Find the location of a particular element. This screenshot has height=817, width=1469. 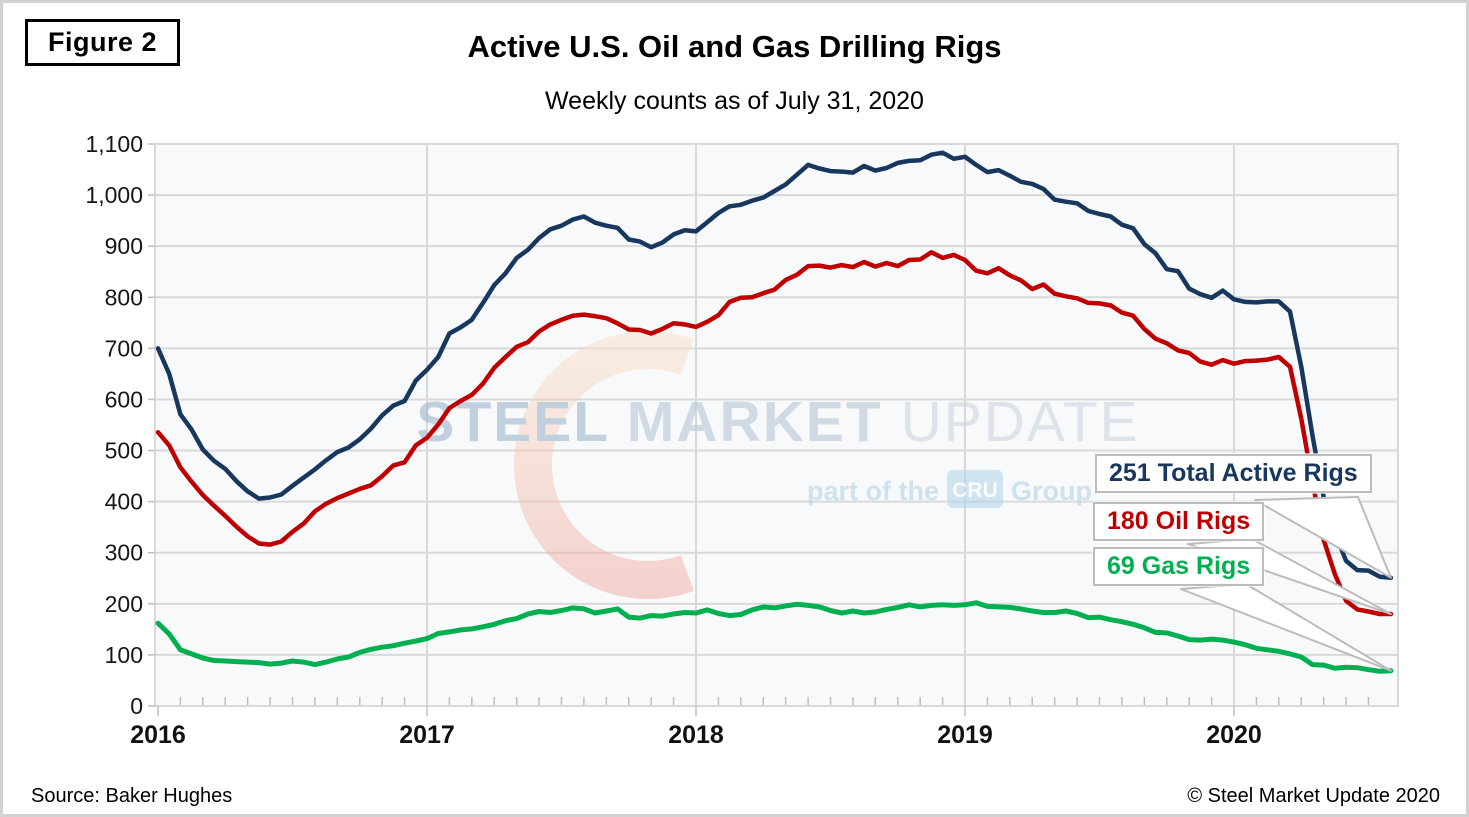

watermark-cru-box is located at coordinates (975, 489).